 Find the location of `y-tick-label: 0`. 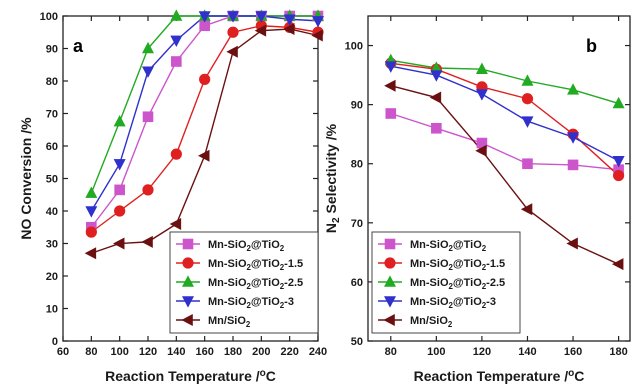

y-tick-label: 0 is located at coordinates (55, 342).